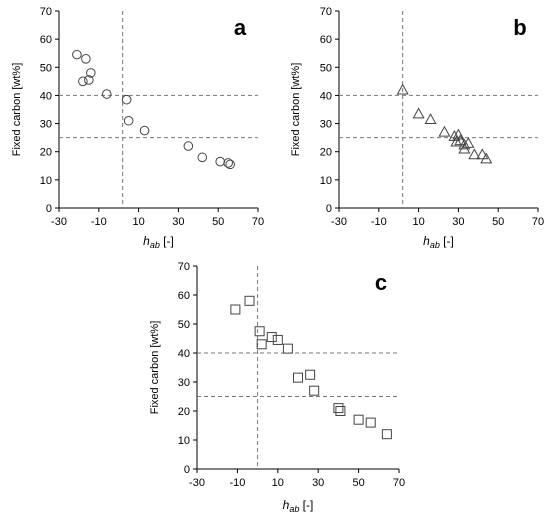 The height and width of the screenshot is (519, 550). What do you see at coordinates (240, 27) in the screenshot?
I see `panel-letter: a` at bounding box center [240, 27].